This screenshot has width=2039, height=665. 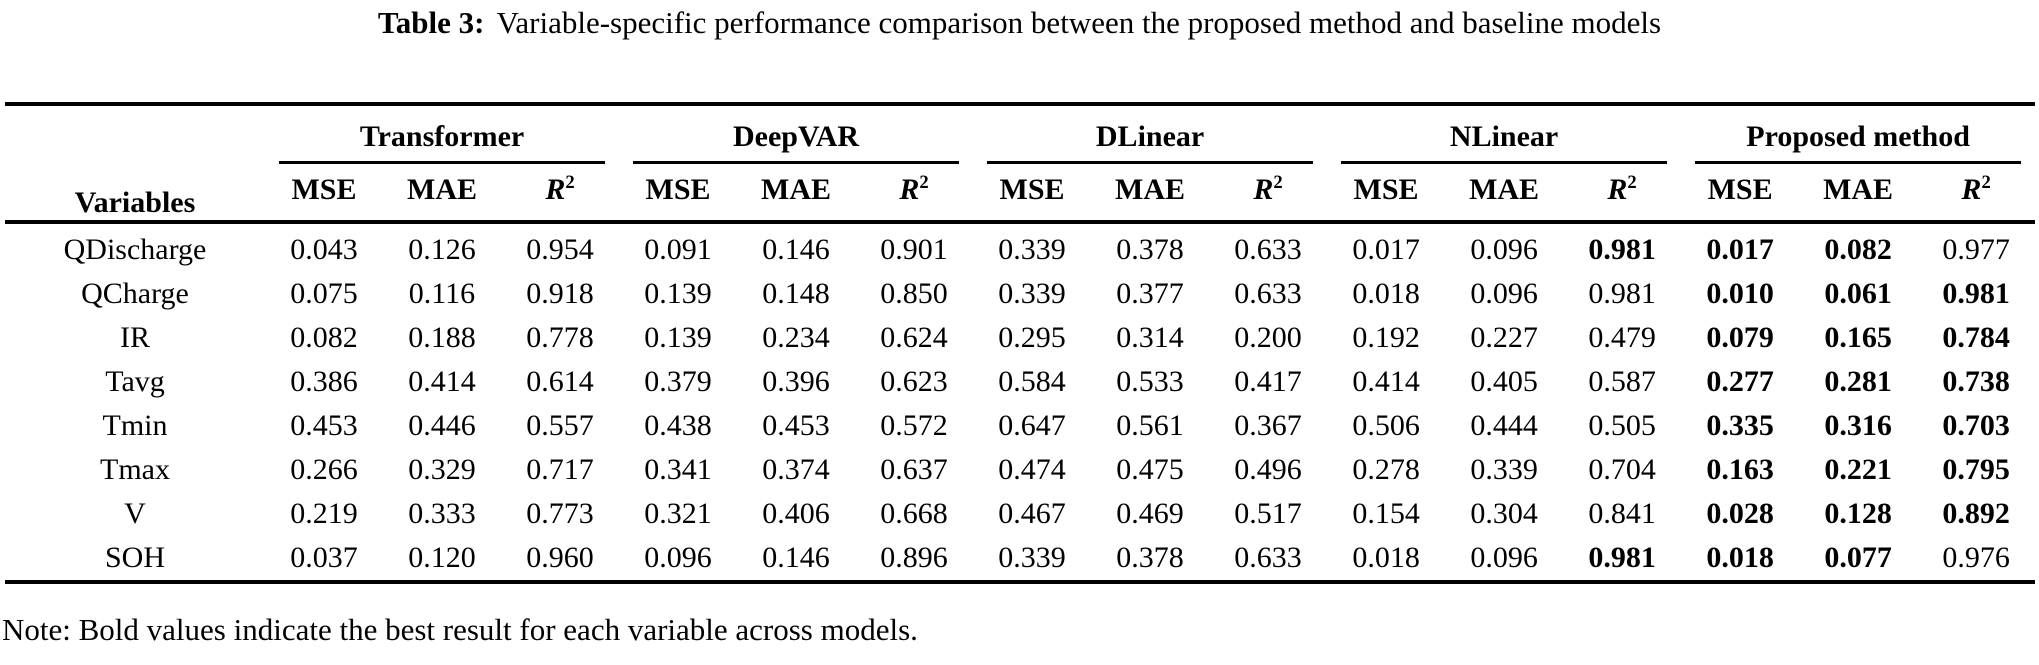 What do you see at coordinates (135, 425) in the screenshot?
I see `variable-cell: Tmin` at bounding box center [135, 425].